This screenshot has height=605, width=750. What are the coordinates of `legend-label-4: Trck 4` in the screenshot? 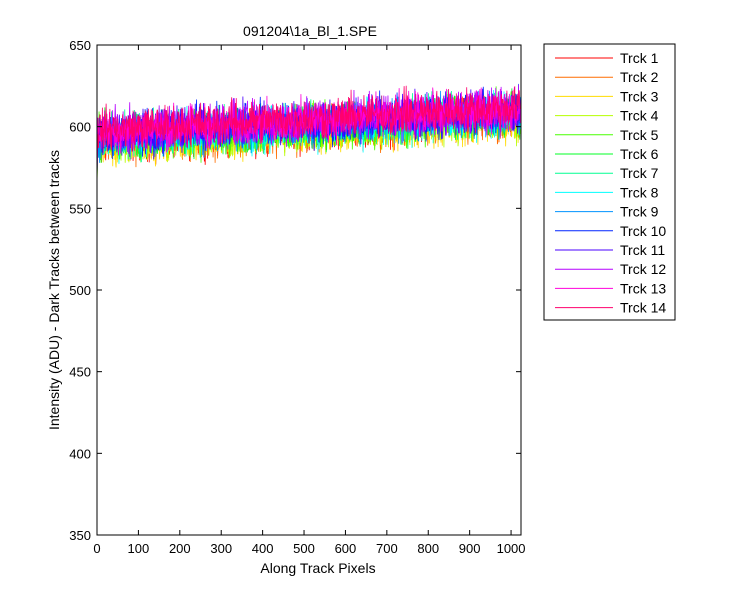 It's located at (639, 116).